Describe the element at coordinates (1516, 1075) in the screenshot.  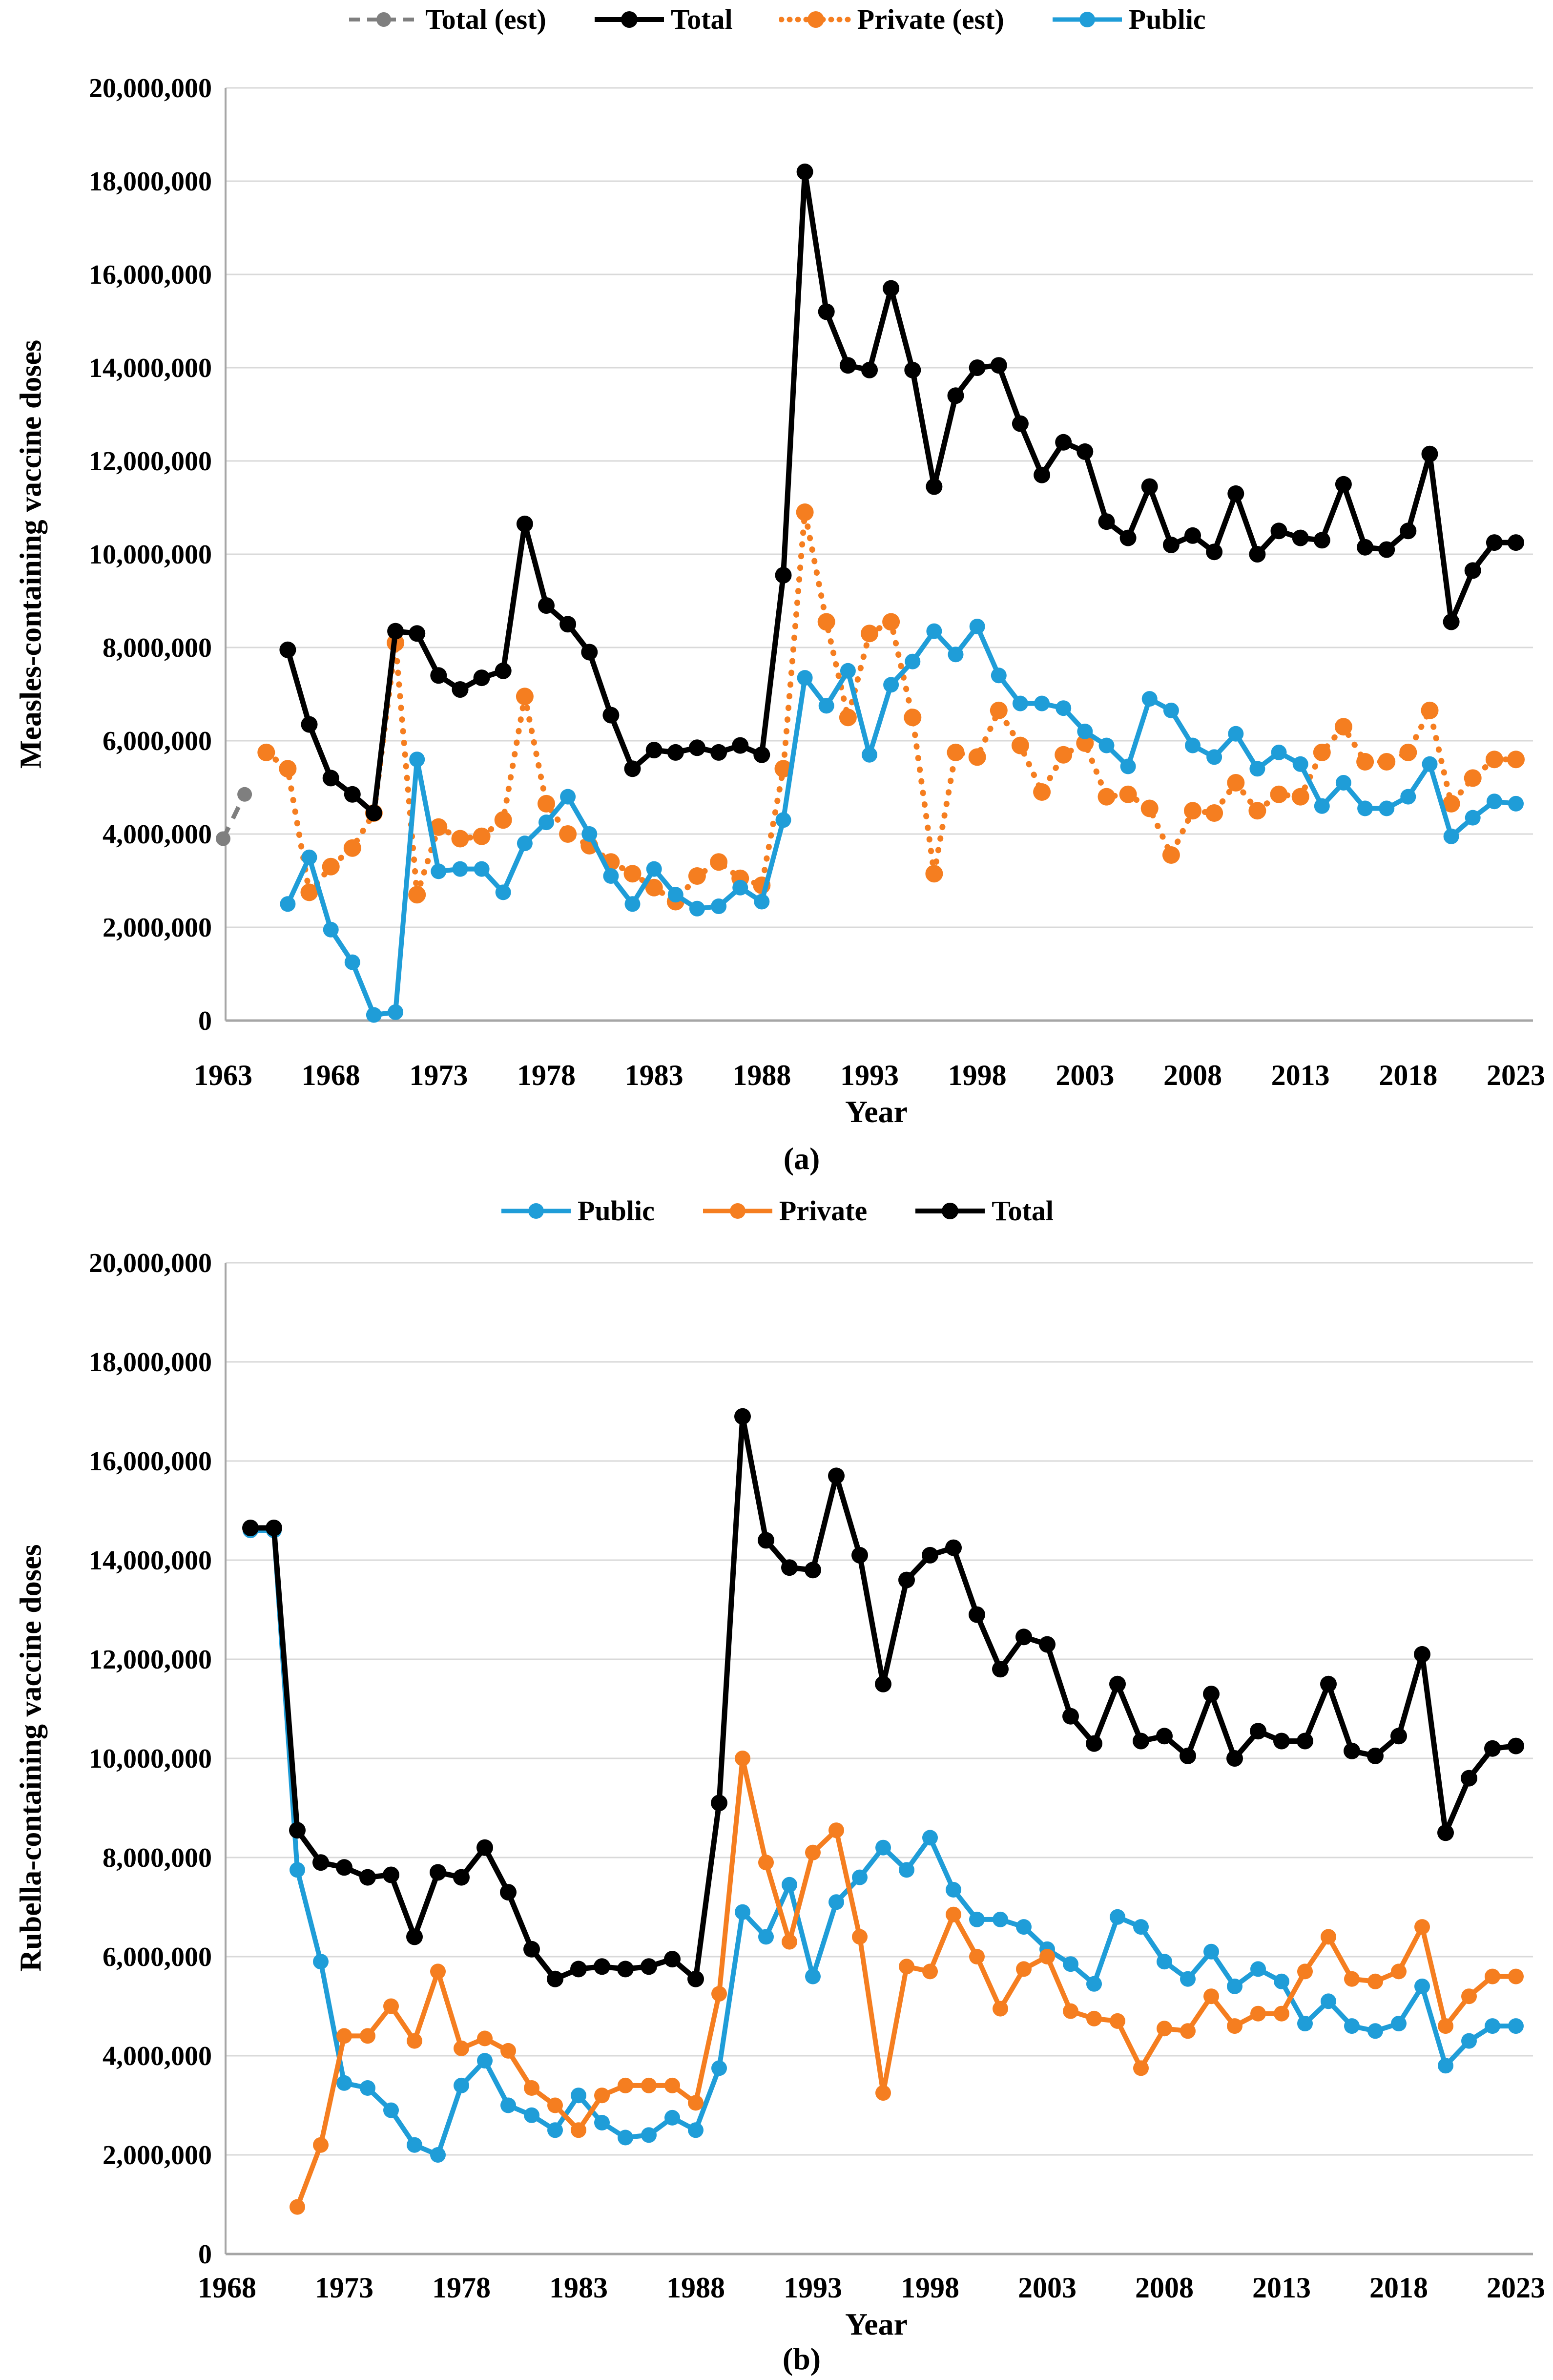
I see `x-tick-label-a: 2023` at that location.